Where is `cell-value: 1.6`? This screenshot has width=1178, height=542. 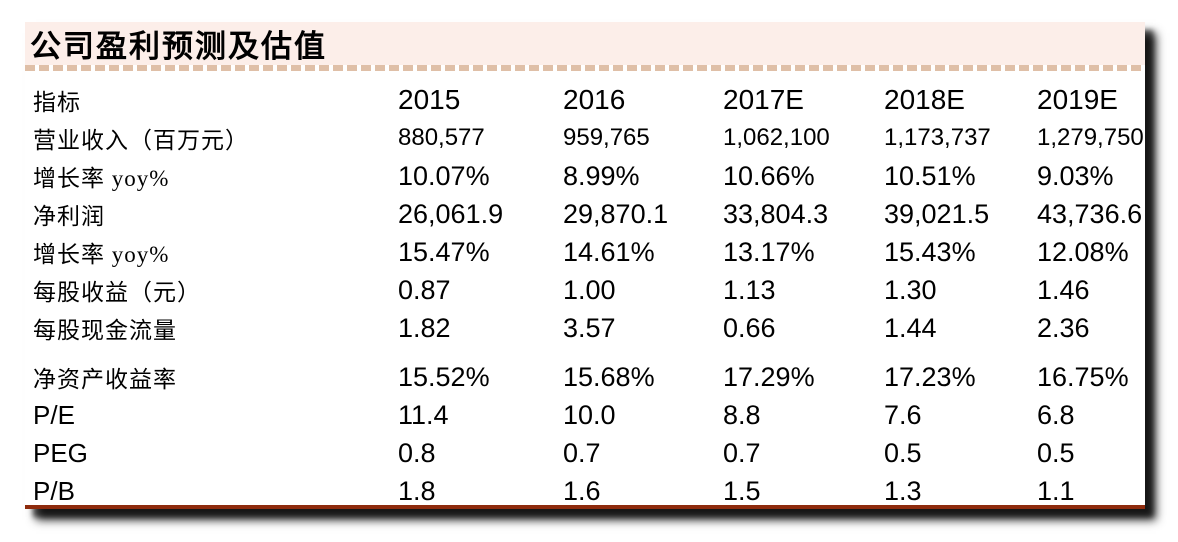 cell-value: 1.6 is located at coordinates (582, 490).